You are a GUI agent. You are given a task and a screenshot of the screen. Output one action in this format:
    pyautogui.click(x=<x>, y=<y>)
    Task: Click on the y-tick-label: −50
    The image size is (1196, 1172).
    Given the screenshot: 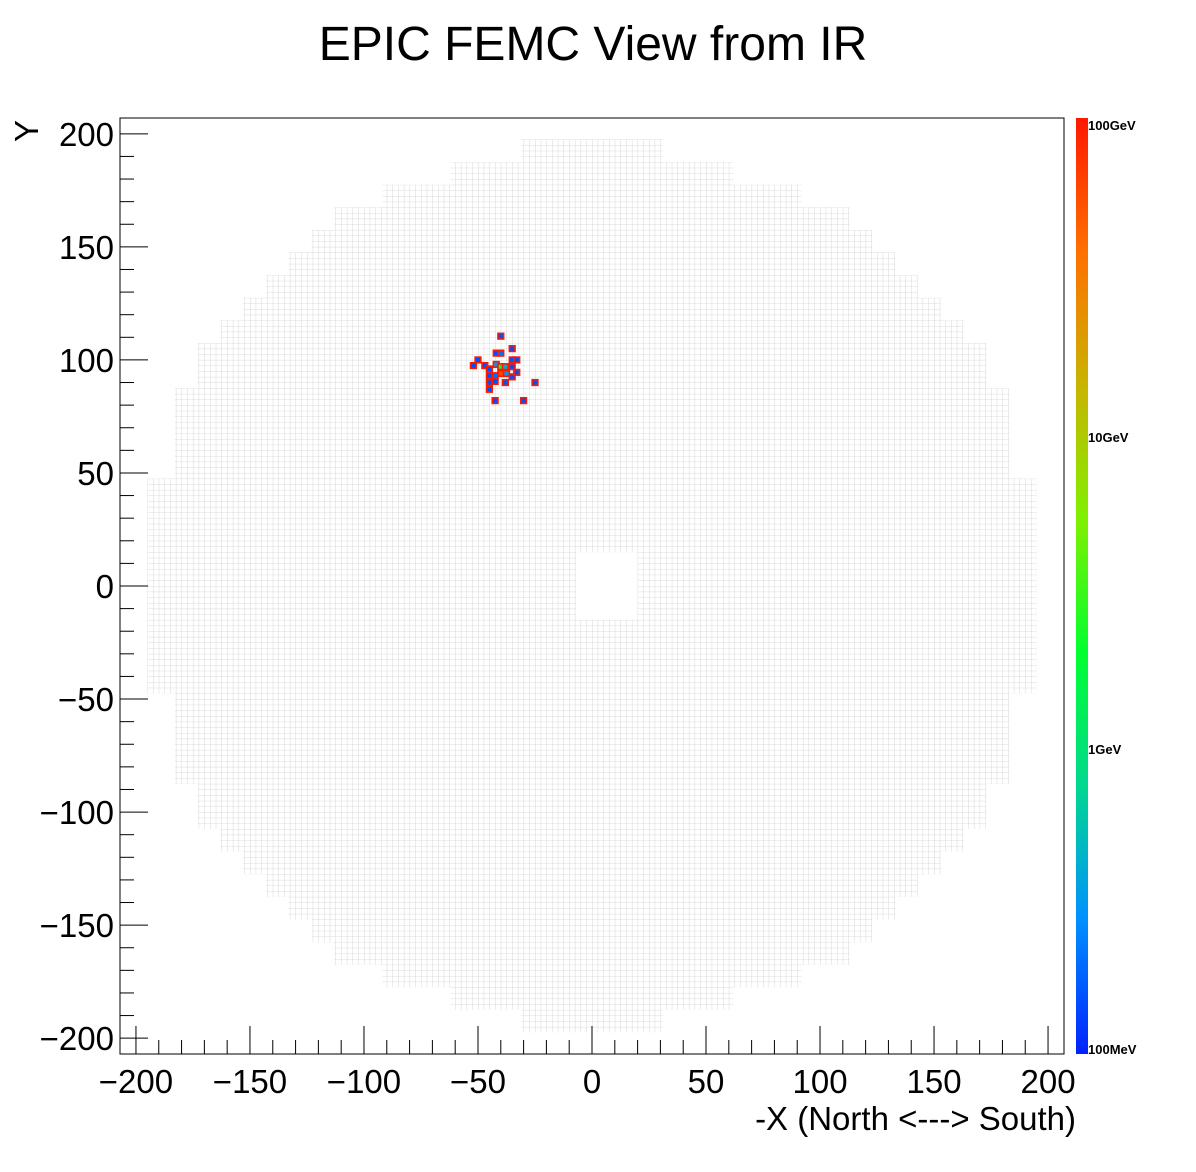 What is the action you would take?
    pyautogui.click(x=86, y=699)
    